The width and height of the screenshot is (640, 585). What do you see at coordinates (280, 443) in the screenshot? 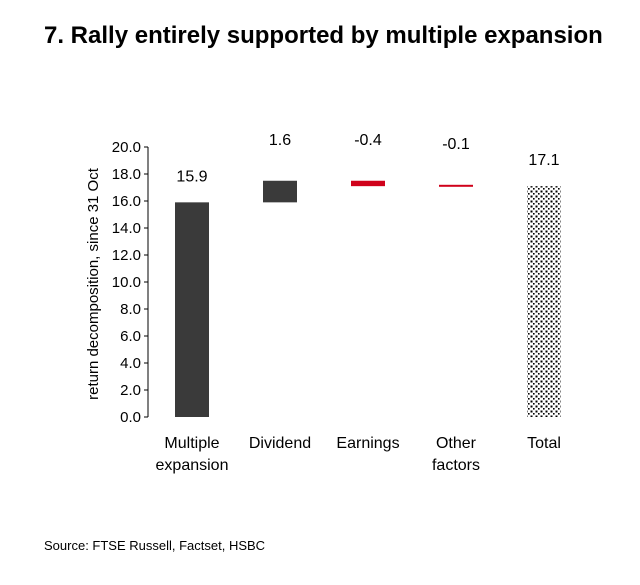
I see `category-label-1: Dividend` at bounding box center [280, 443].